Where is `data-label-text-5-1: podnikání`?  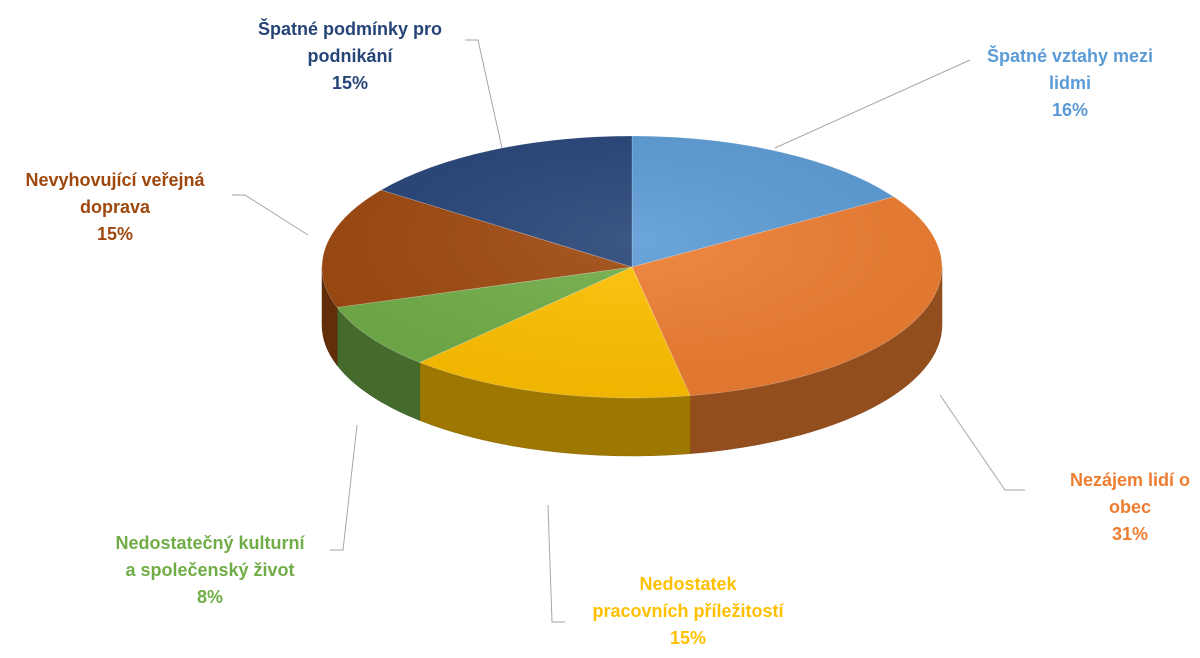
data-label-text-5-1: podnikání is located at coordinates (351, 56).